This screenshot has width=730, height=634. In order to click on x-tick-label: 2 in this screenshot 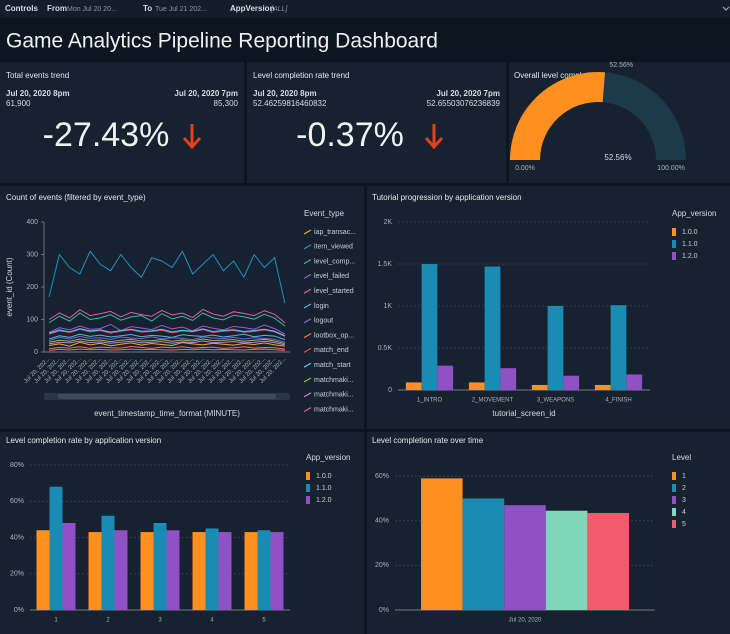, I will do `click(108, 621)`.